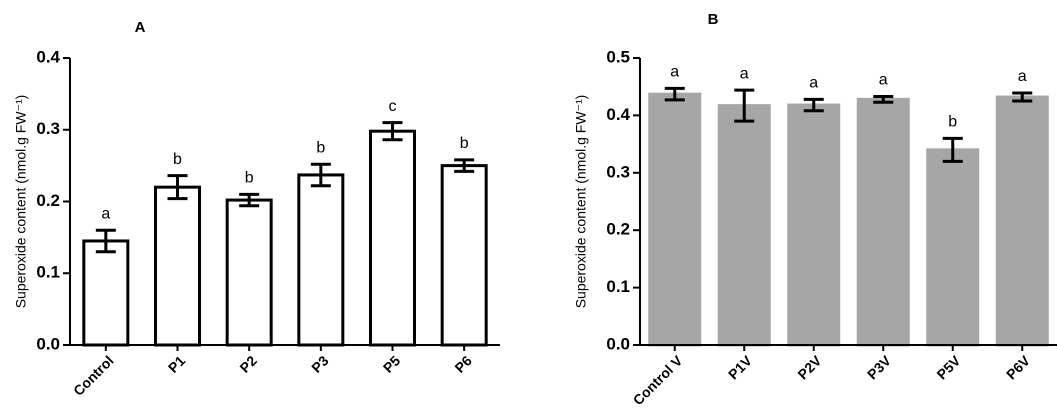 Image resolution: width=1057 pixels, height=420 pixels. Describe the element at coordinates (463, 364) in the screenshot. I see `x-tick-label: P6` at that location.